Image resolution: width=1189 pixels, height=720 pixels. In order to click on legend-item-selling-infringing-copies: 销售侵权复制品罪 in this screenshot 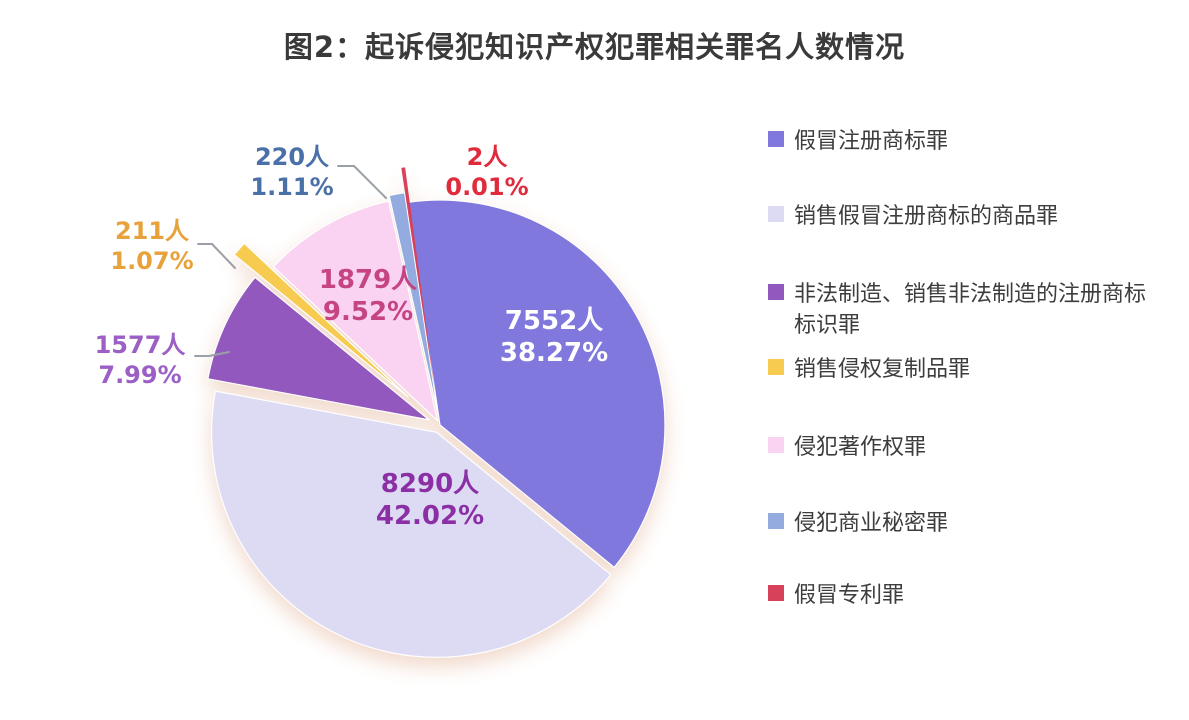, I will do `click(968, 369)`.